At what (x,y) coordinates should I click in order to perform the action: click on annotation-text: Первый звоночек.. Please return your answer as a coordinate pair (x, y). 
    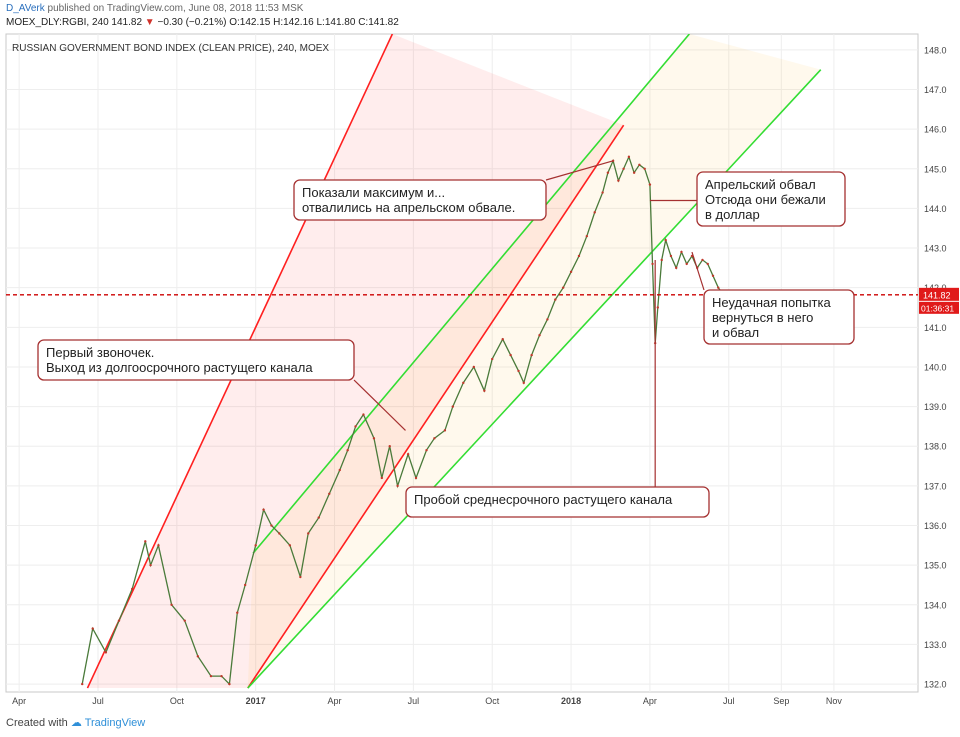
    Looking at the image, I should click on (100, 352).